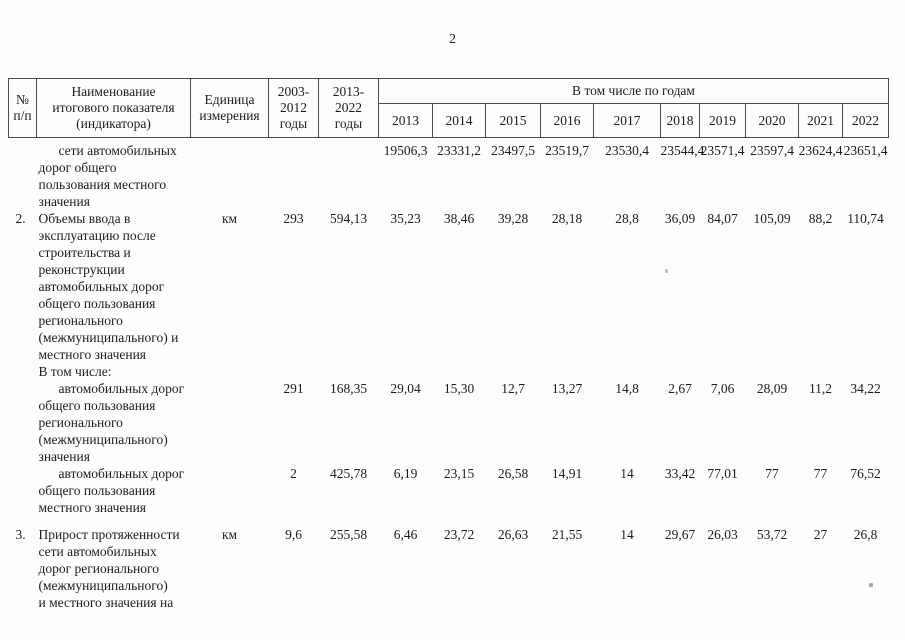 The height and width of the screenshot is (640, 905). Describe the element at coordinates (229, 534) in the screenshot. I see `unit-cell: км` at that location.